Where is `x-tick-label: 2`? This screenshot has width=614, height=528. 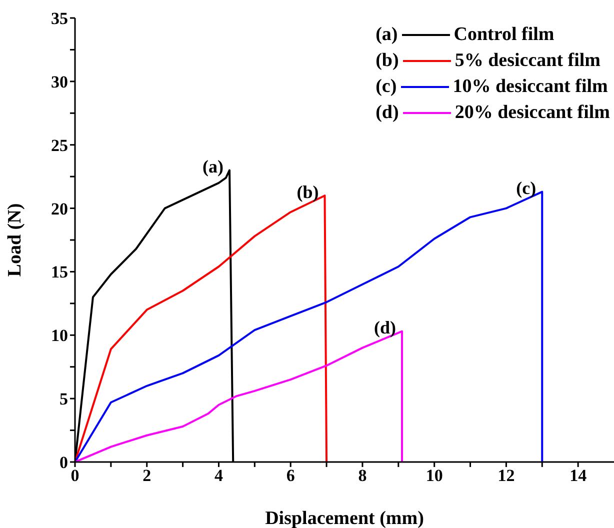
x-tick-label: 2 is located at coordinates (147, 476).